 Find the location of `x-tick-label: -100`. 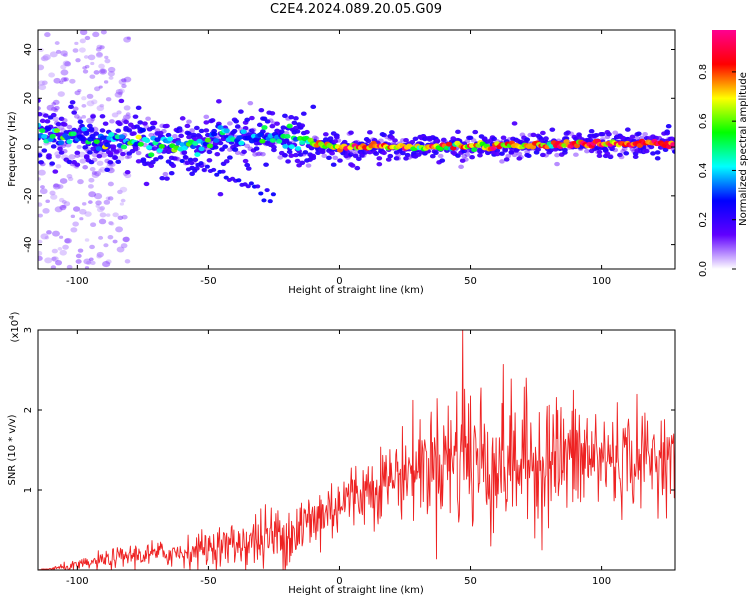

x-tick-label: -100 is located at coordinates (77, 281).